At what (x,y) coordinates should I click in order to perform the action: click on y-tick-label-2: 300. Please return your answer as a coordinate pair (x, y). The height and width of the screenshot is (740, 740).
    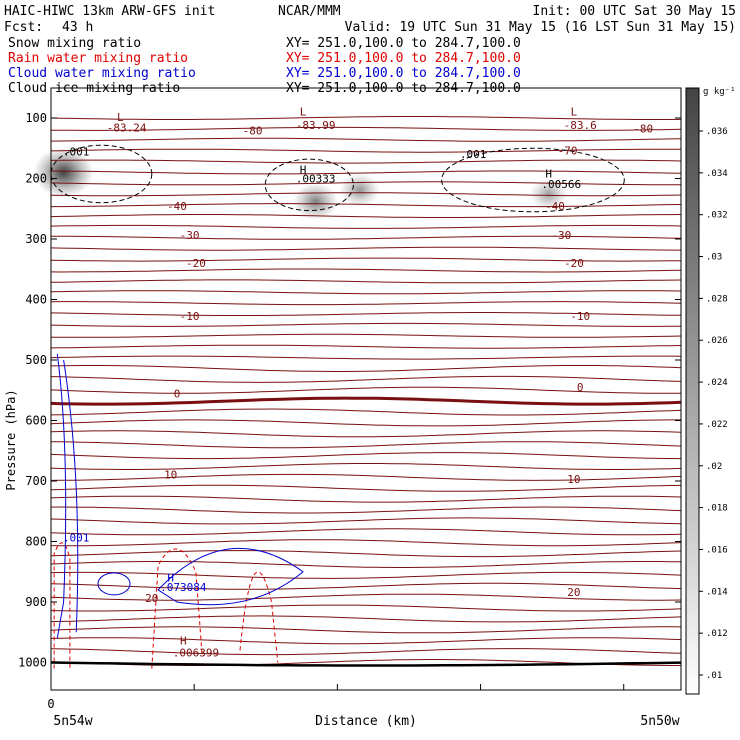
    Looking at the image, I should click on (36, 239).